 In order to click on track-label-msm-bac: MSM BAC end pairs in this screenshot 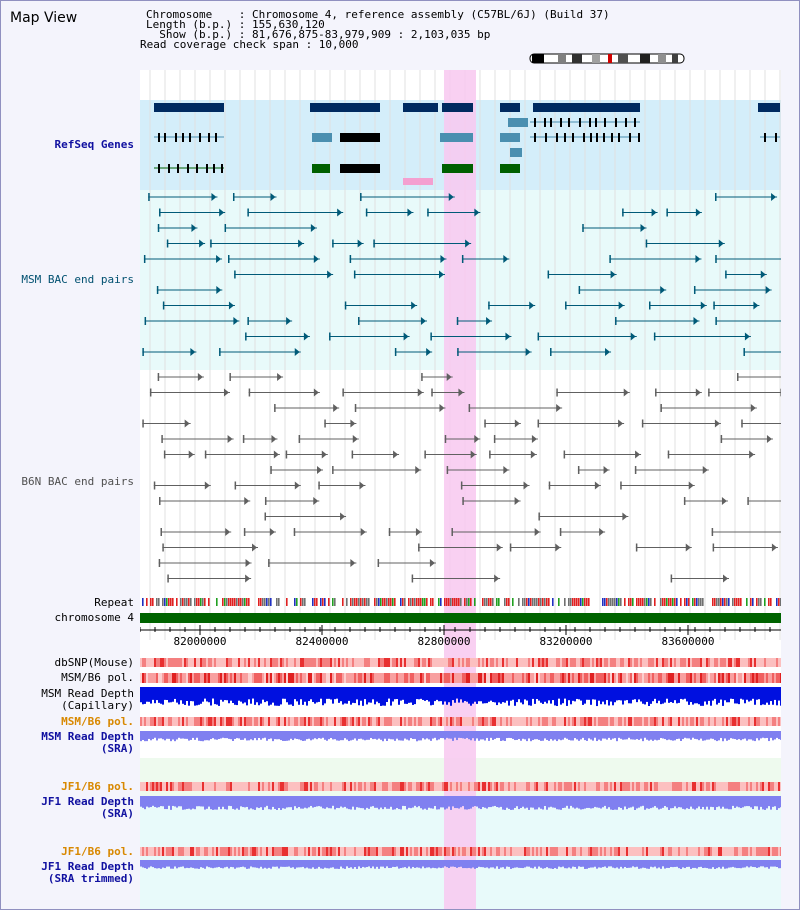, I will do `click(77, 279)`.